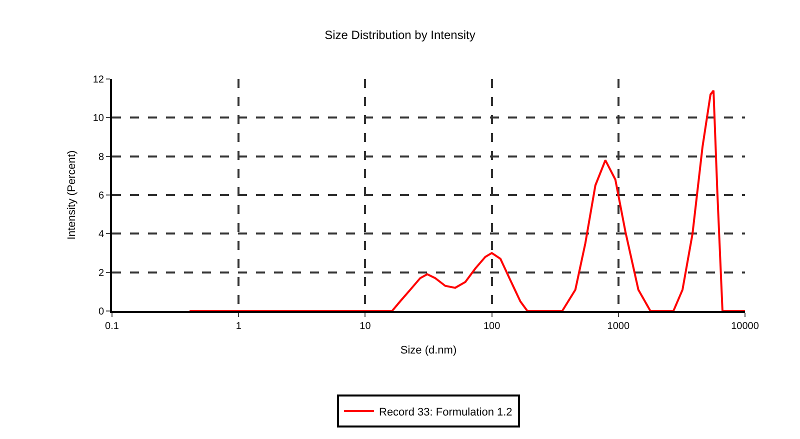 This screenshot has width=800, height=439. Describe the element at coordinates (400, 35) in the screenshot. I see `chart-title: Size Distribution by Intensity` at that location.